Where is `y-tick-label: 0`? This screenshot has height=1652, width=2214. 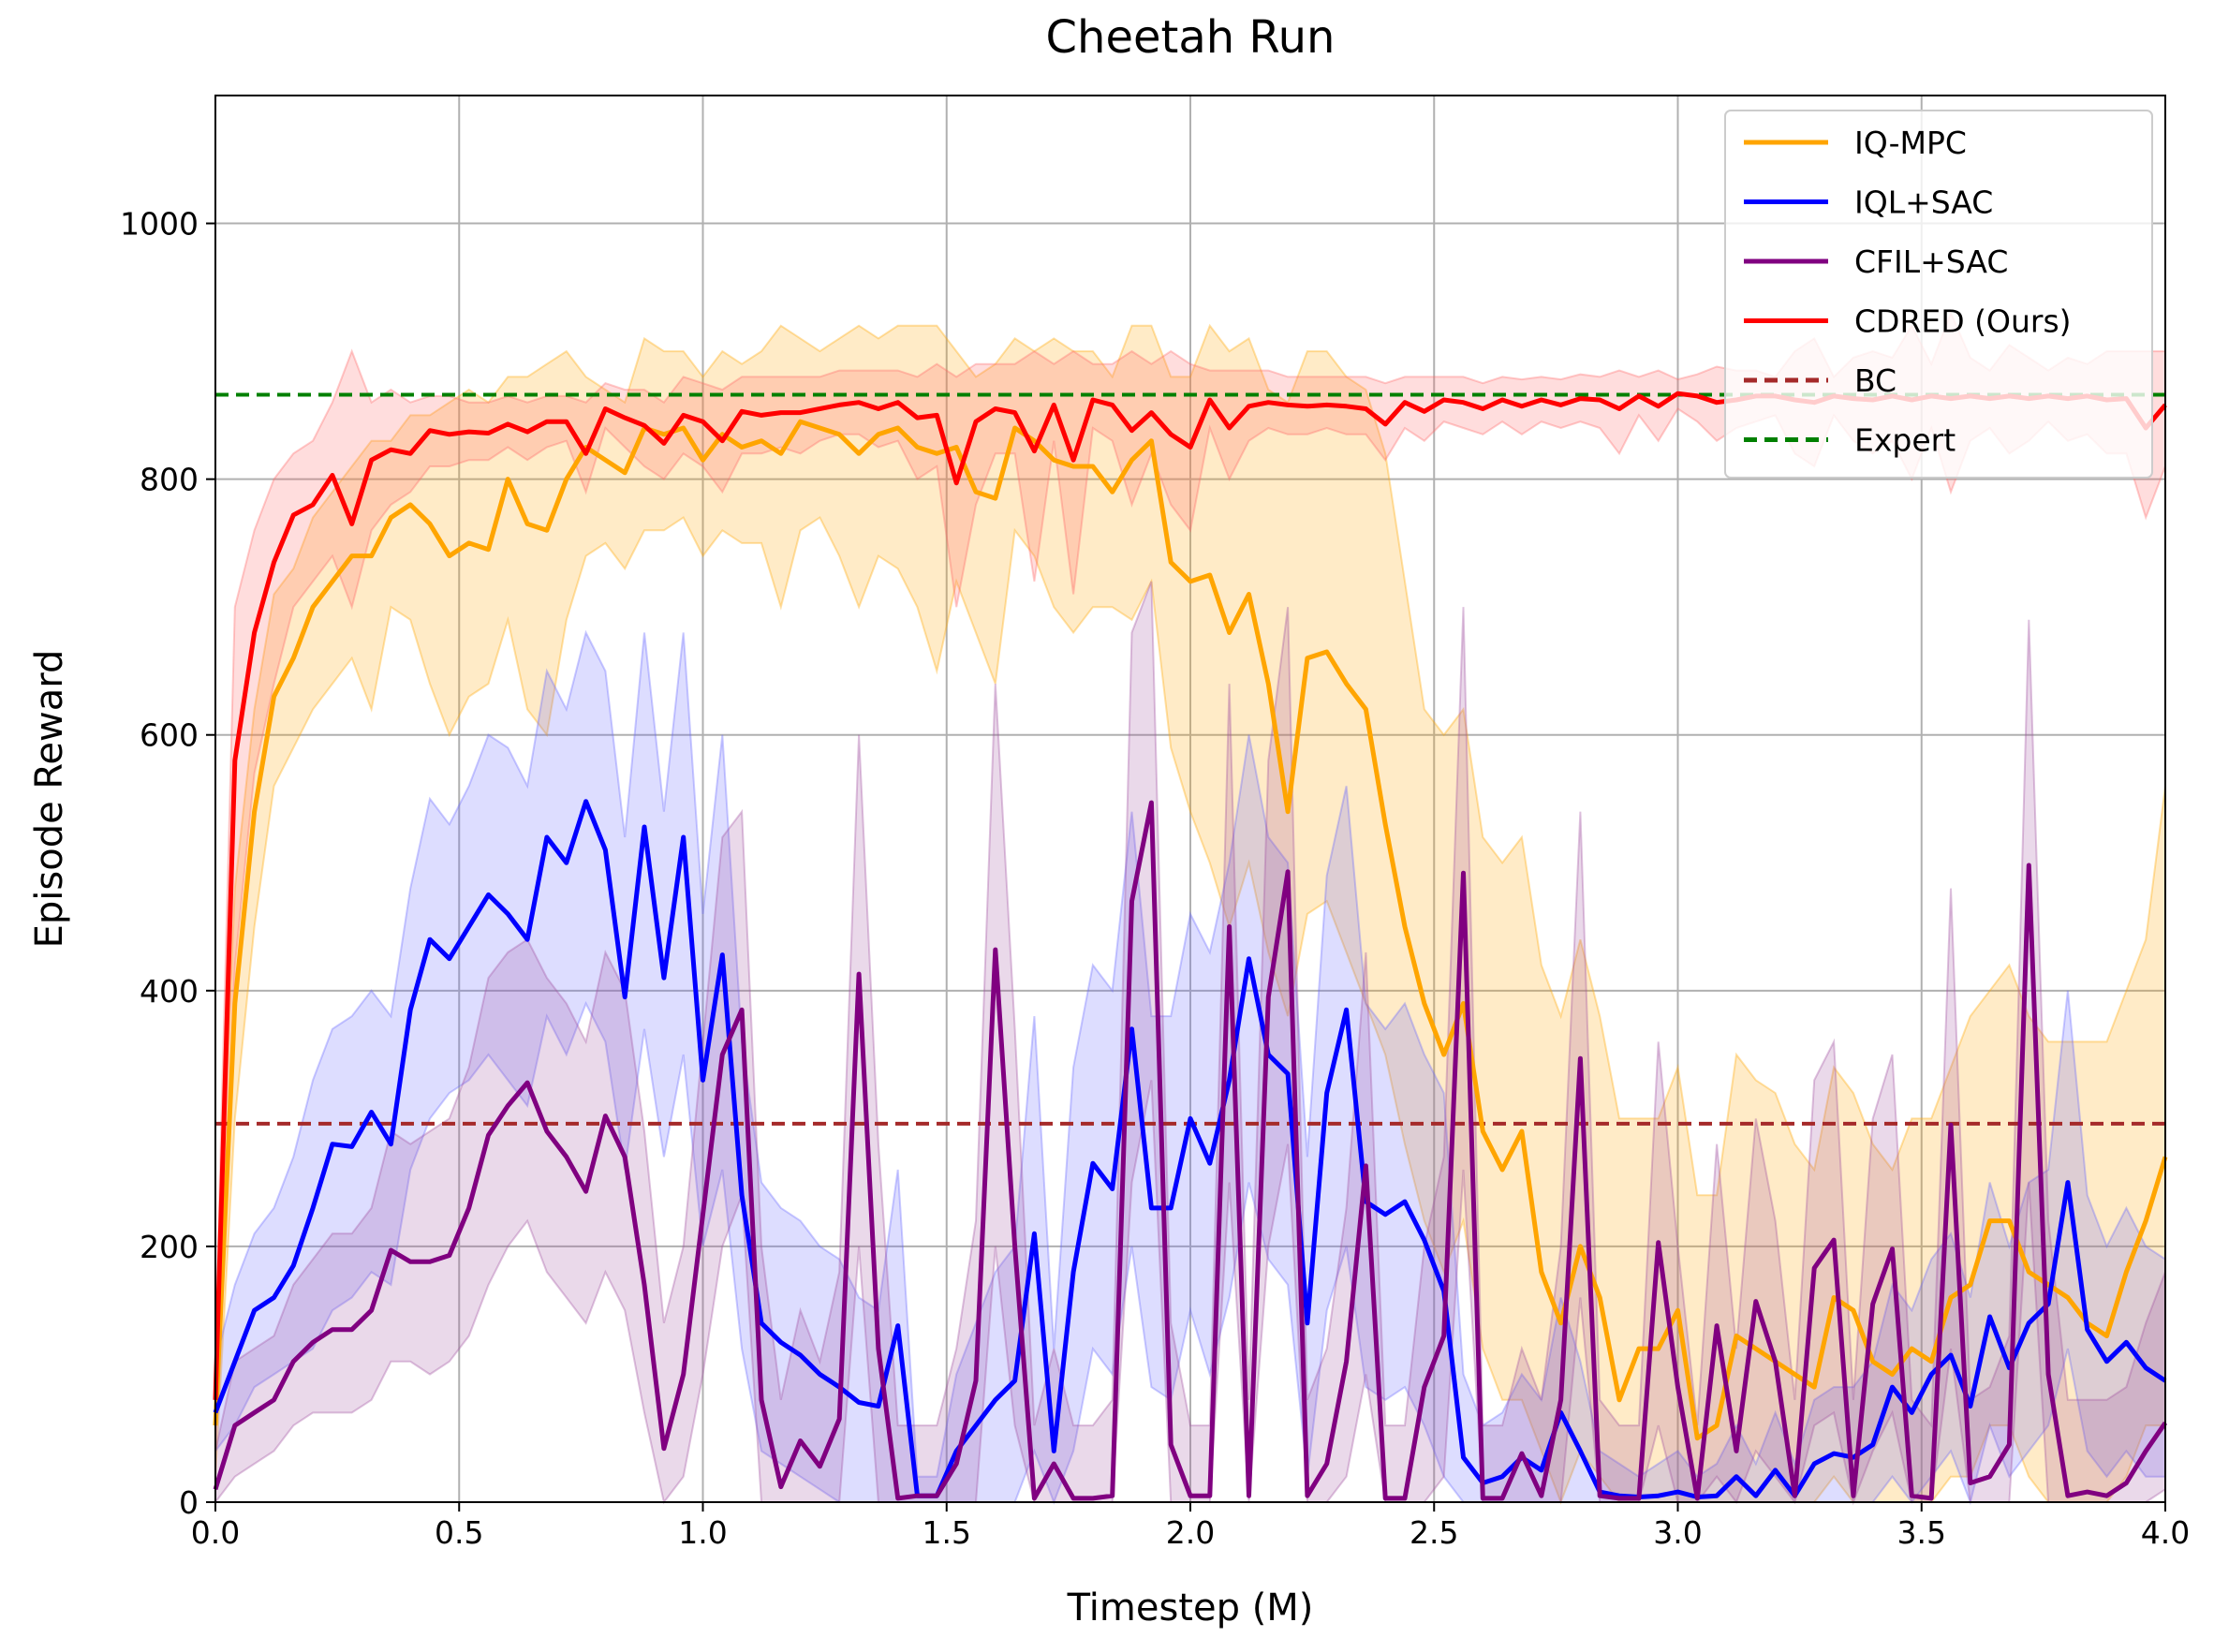
y-tick-label: 0 is located at coordinates (189, 1502).